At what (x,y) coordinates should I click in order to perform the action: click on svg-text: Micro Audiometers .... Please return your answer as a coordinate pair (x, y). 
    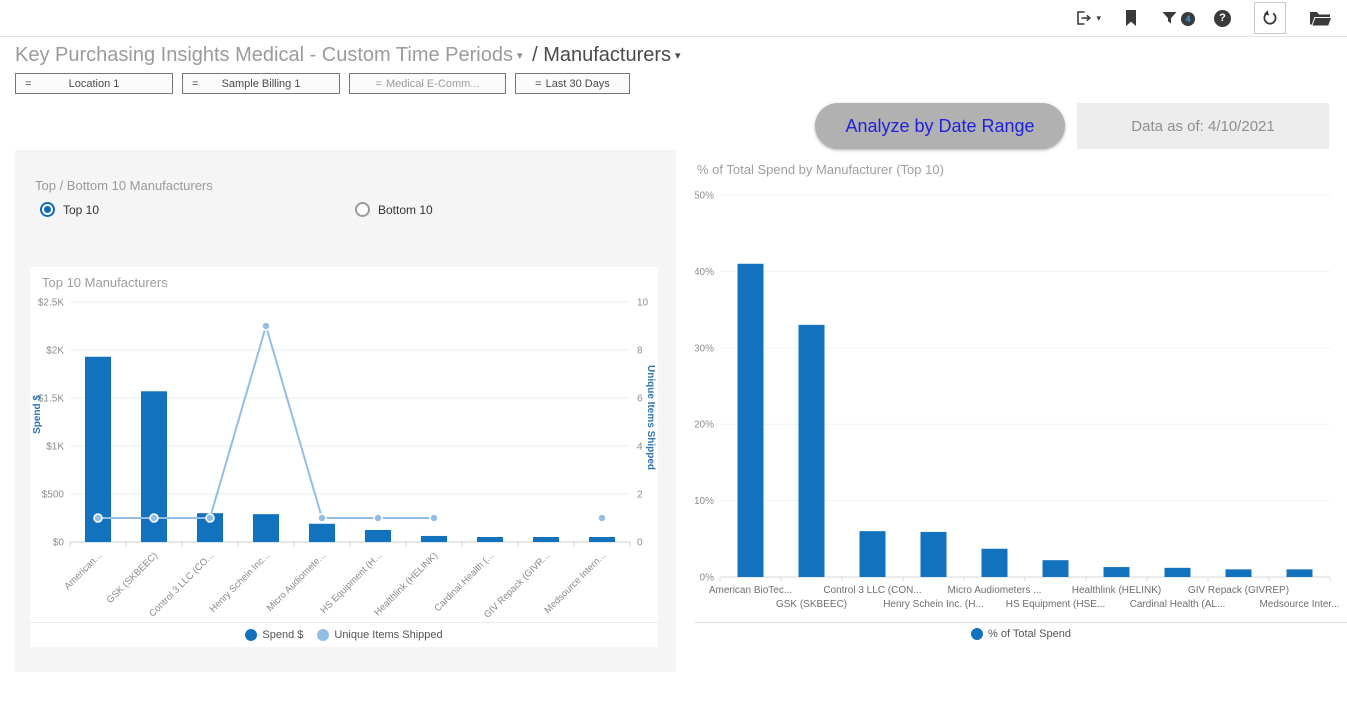
    Looking at the image, I should click on (995, 590).